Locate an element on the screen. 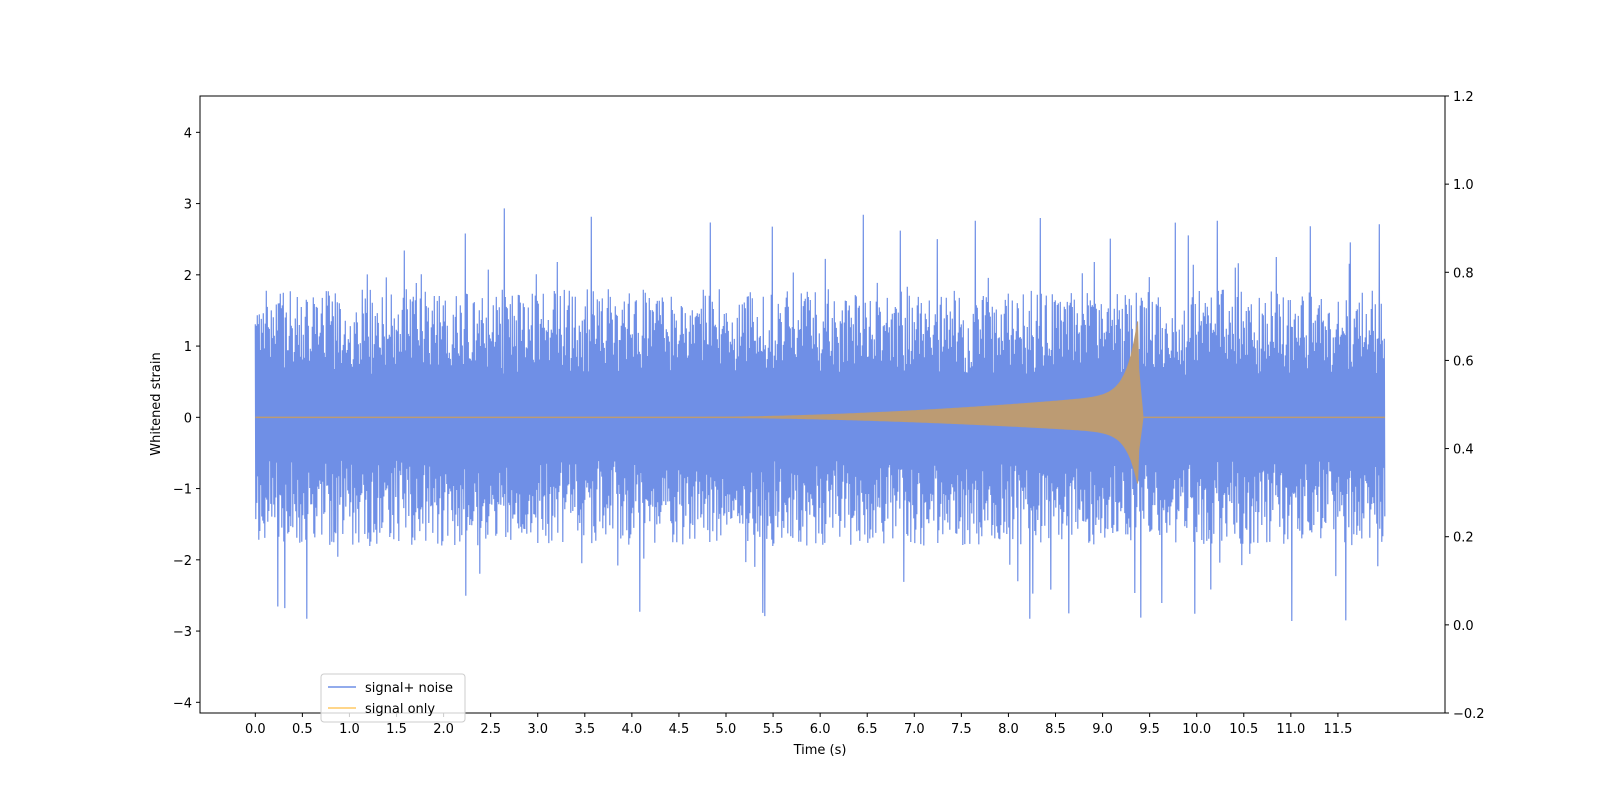 The image size is (1600, 800). x-tick-label: 4.5 is located at coordinates (679, 729).